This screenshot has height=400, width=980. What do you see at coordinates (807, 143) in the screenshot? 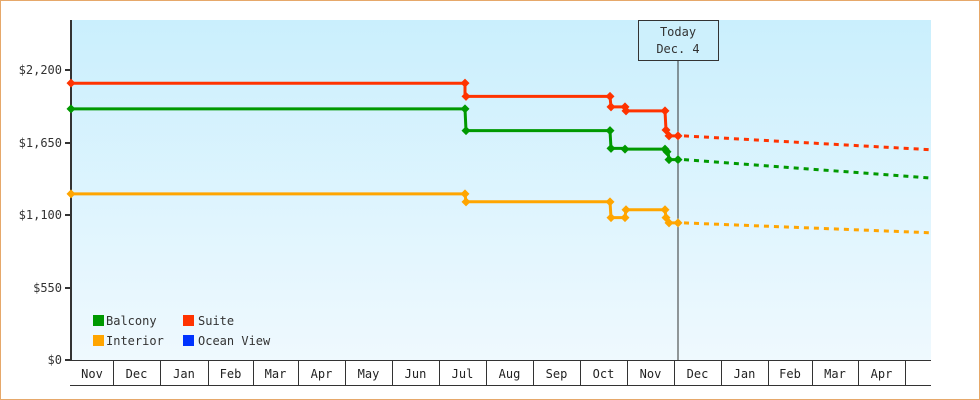
I see `forecast-line-suite` at bounding box center [807, 143].